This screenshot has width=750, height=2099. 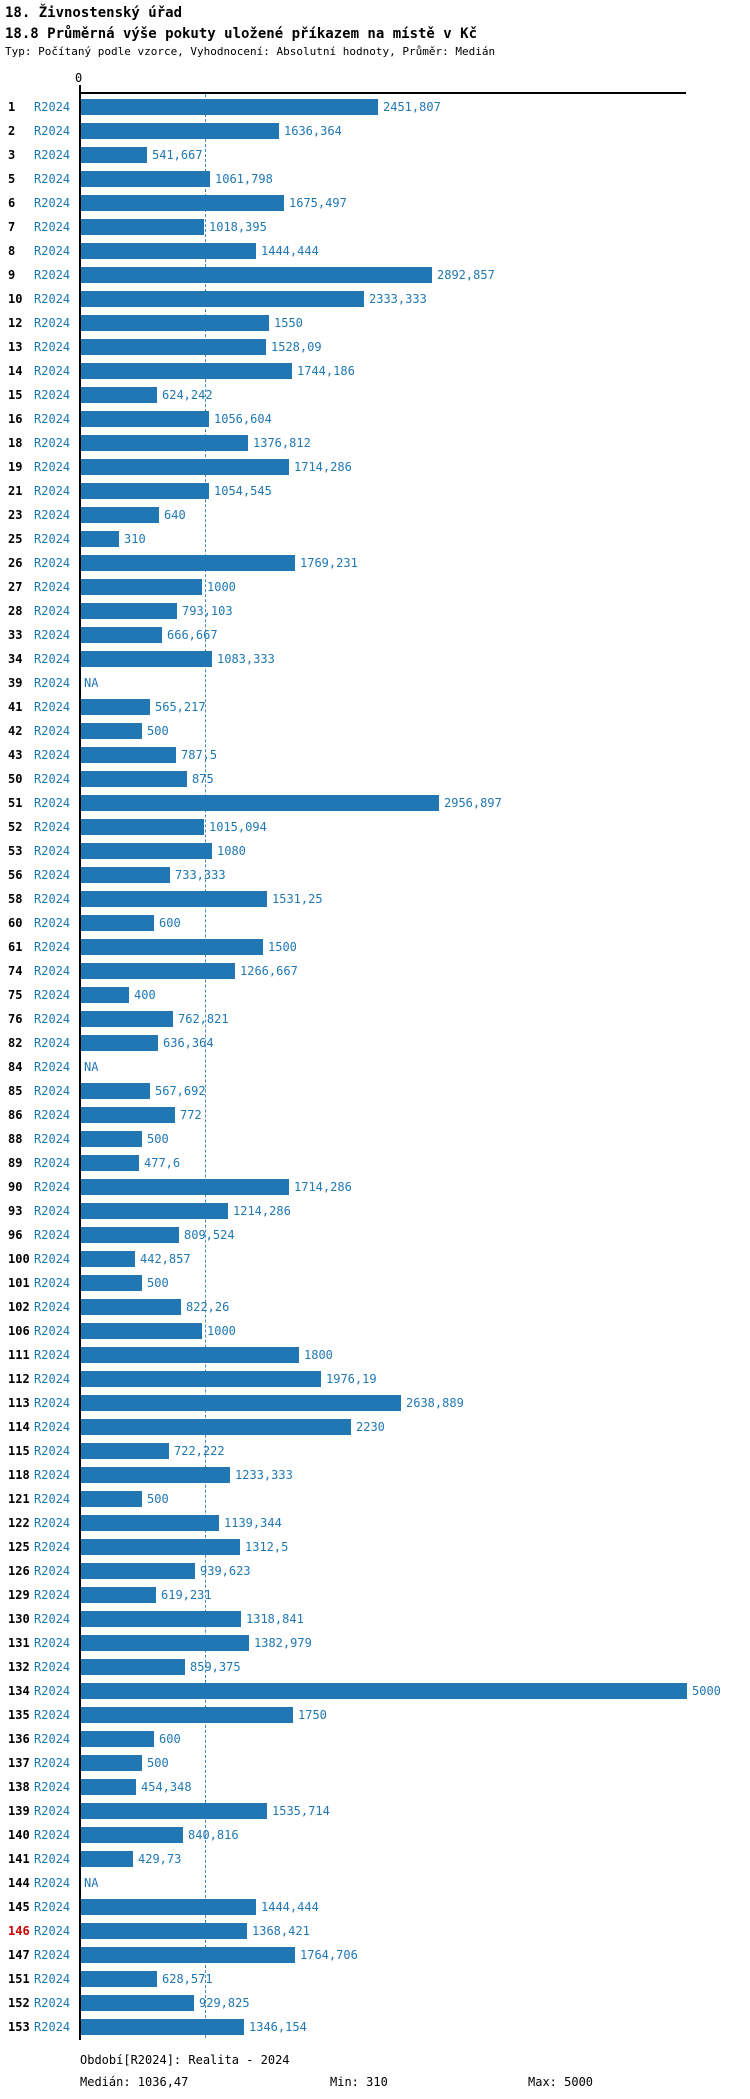 I want to click on value-label: 5000, so click(x=706, y=1691).